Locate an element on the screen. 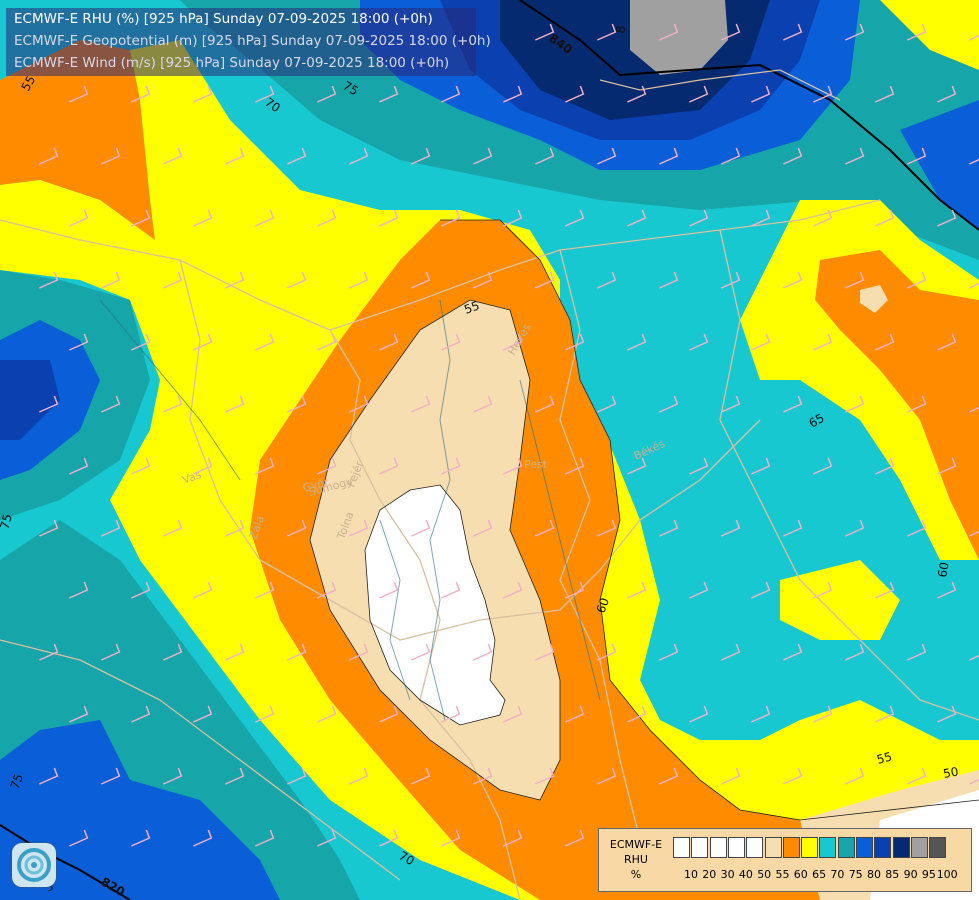  legend-tick-label: 70 is located at coordinates (837, 874).